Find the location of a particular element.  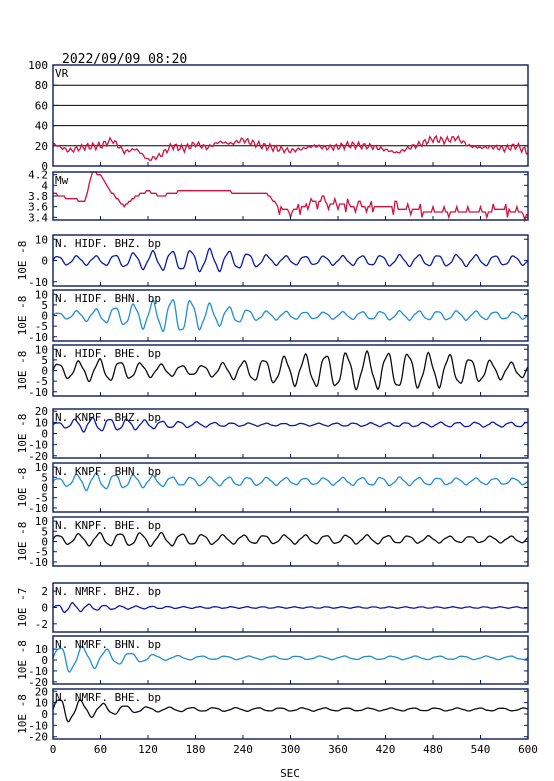

panel-2: 3.43.63.844.2 Mw is located at coordinates (278, 196).